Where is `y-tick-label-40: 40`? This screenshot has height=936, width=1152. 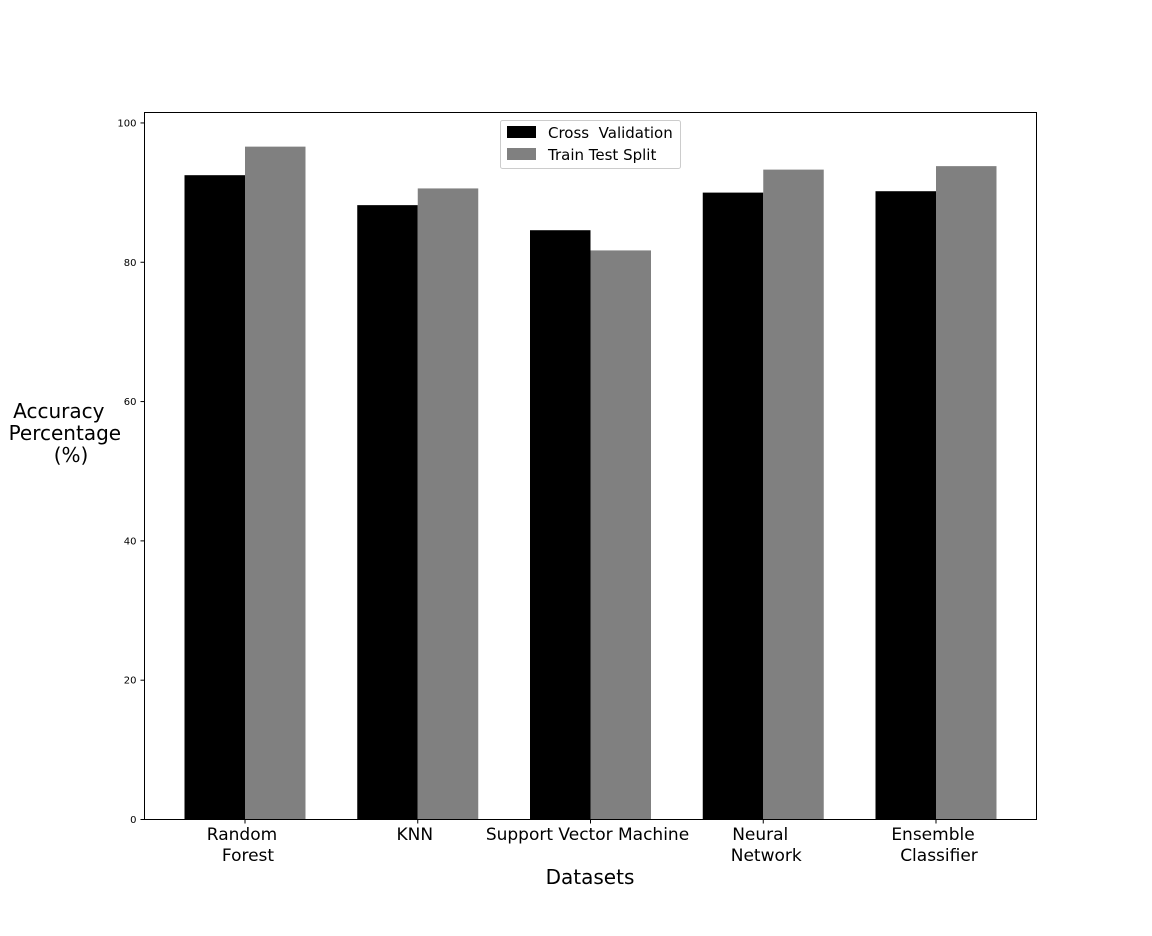
y-tick-label-40: 40 is located at coordinates (130, 541).